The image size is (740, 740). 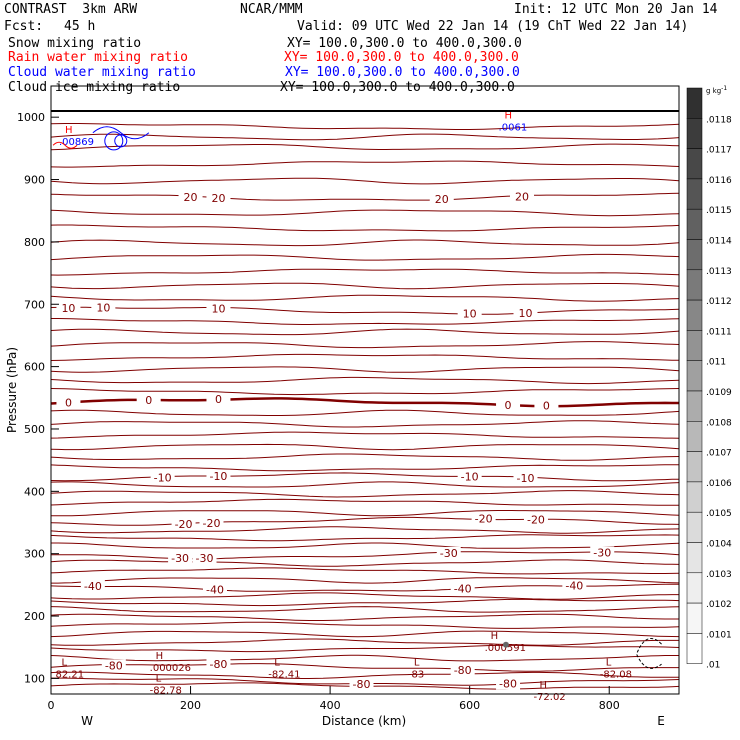 I want to click on colorbar-label: .0118, so click(x=719, y=120).